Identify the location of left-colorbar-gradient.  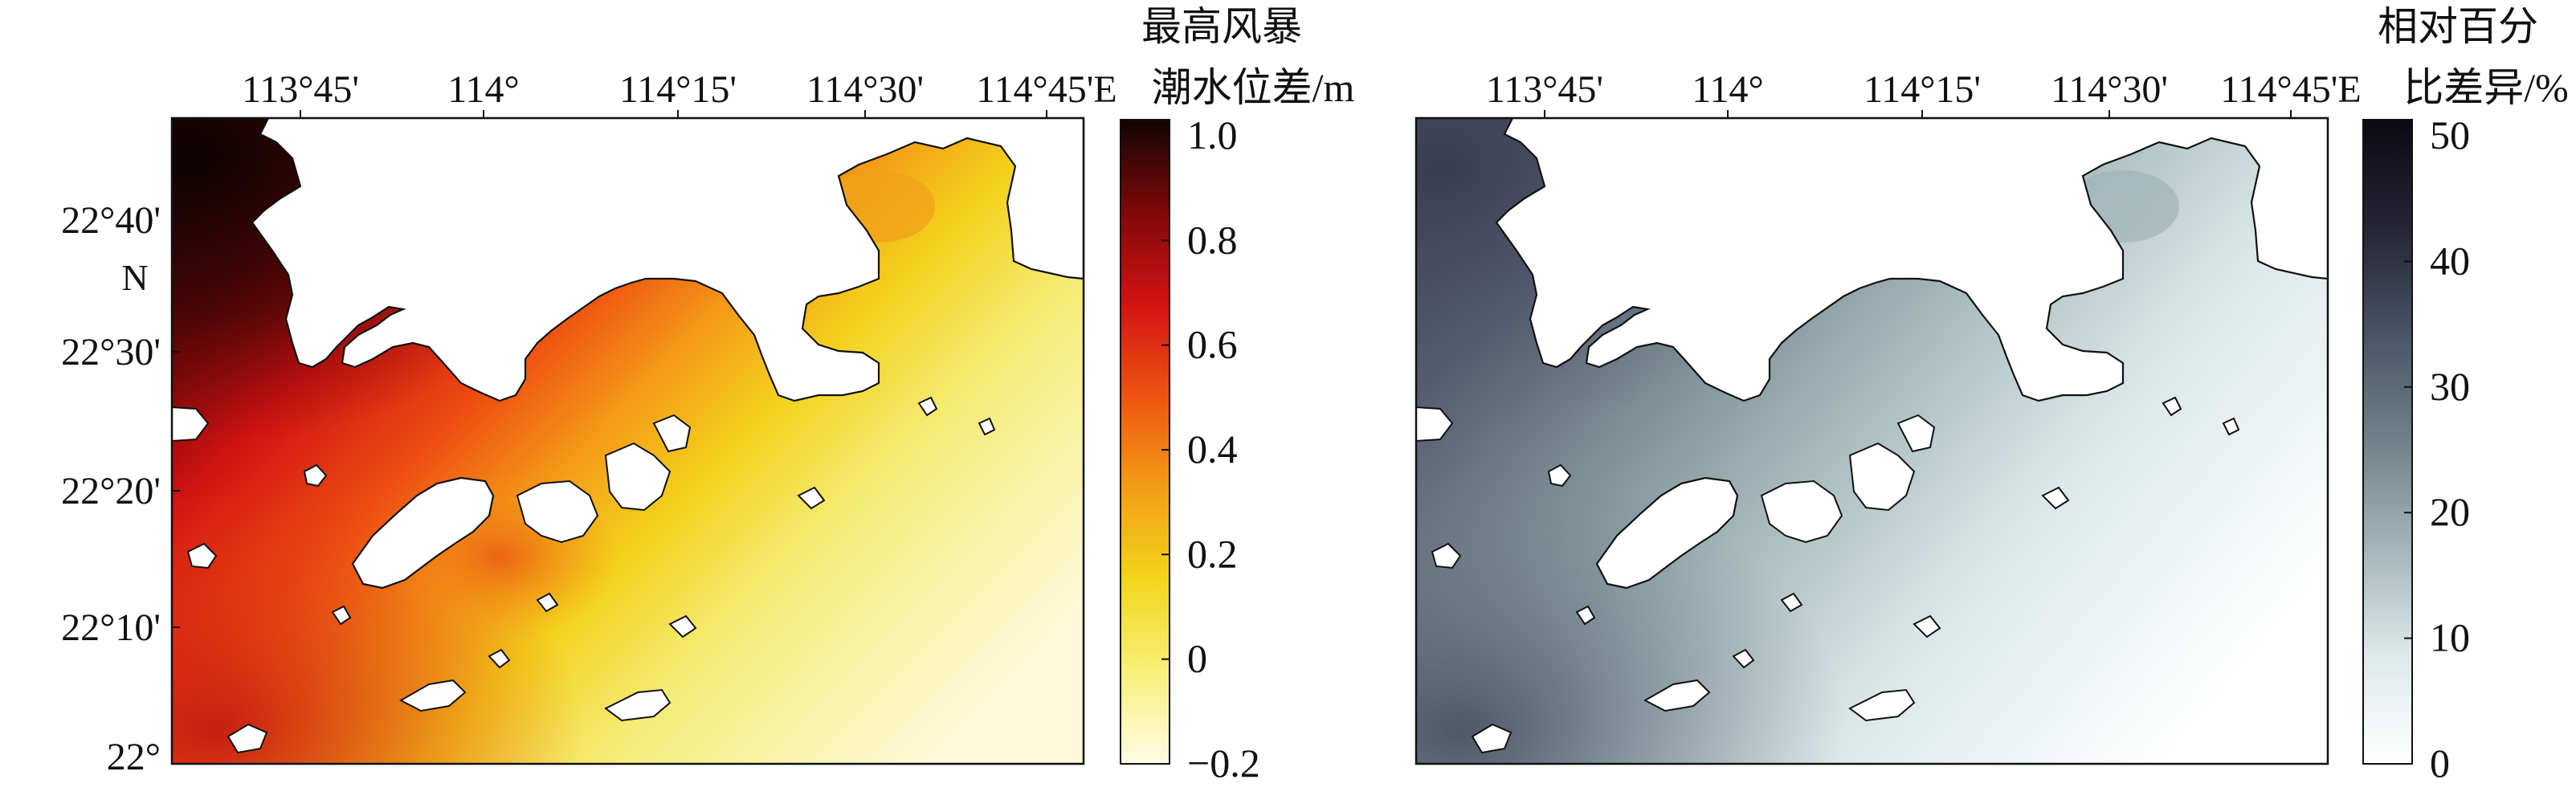
(1145, 442).